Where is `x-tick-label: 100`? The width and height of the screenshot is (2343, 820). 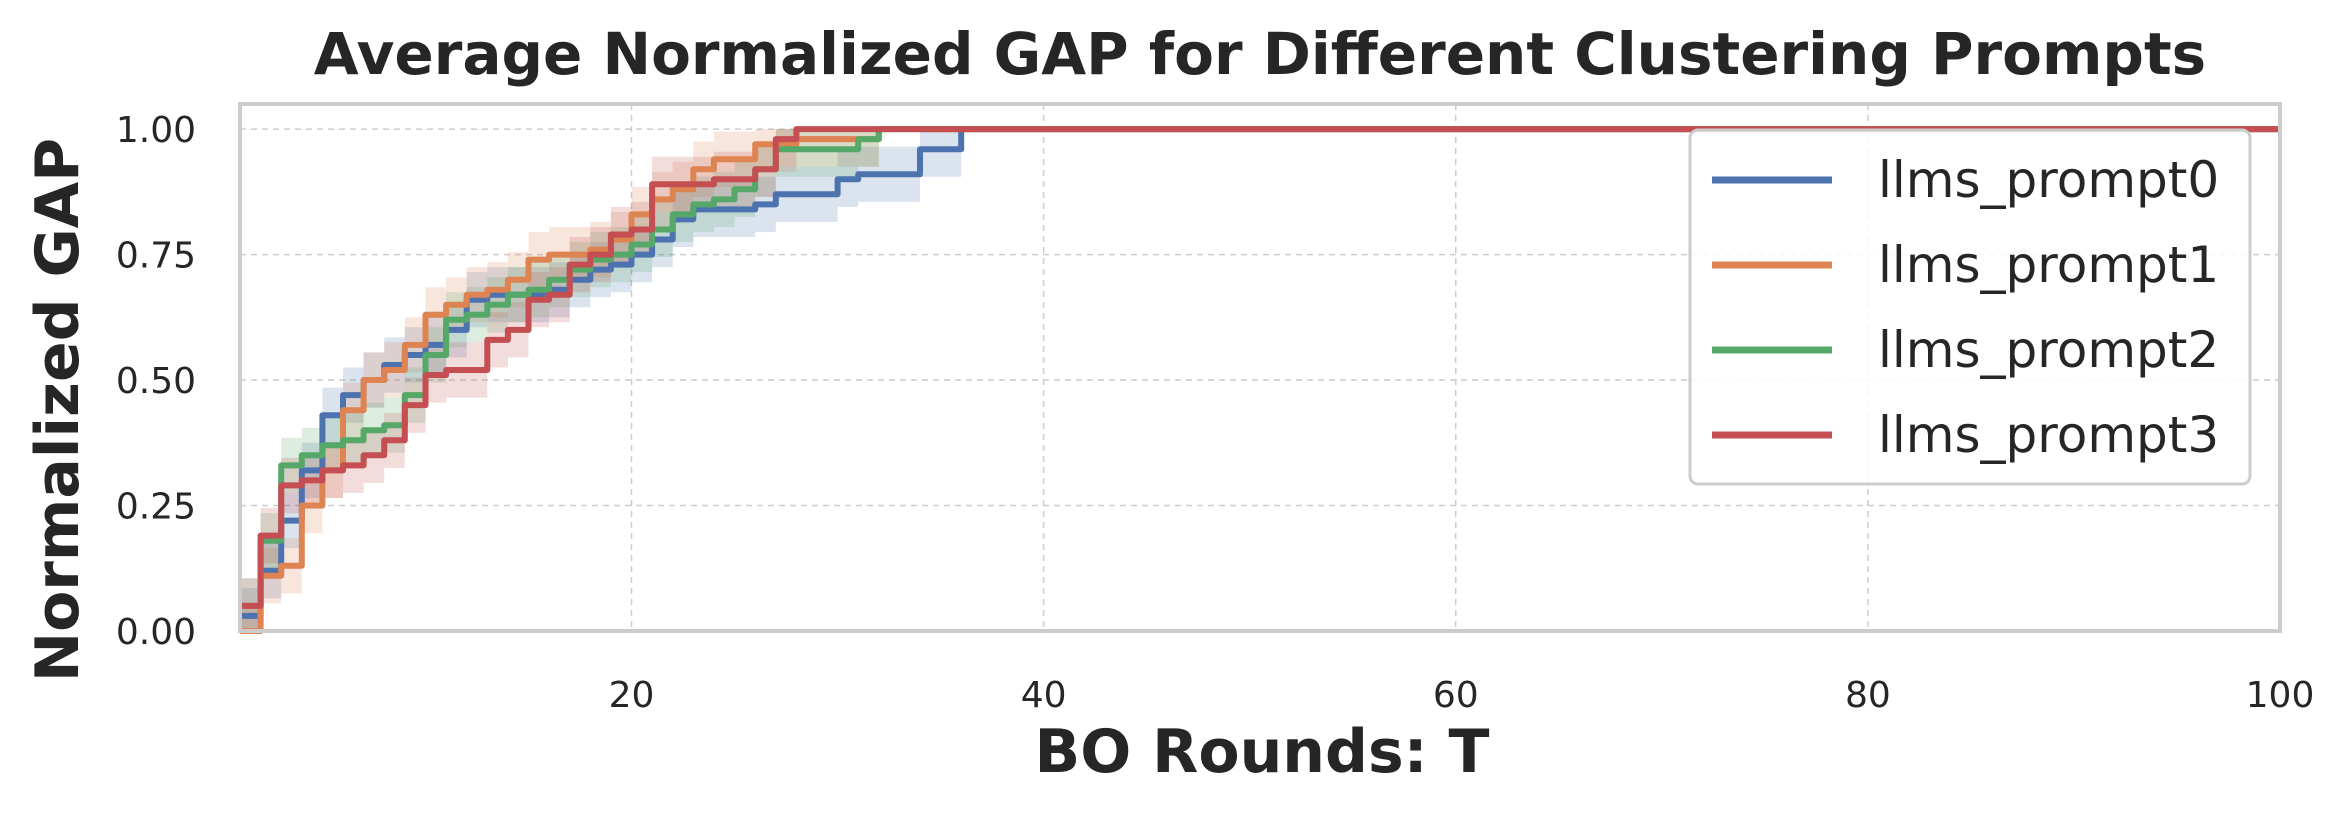
x-tick-label: 100 is located at coordinates (2280, 695).